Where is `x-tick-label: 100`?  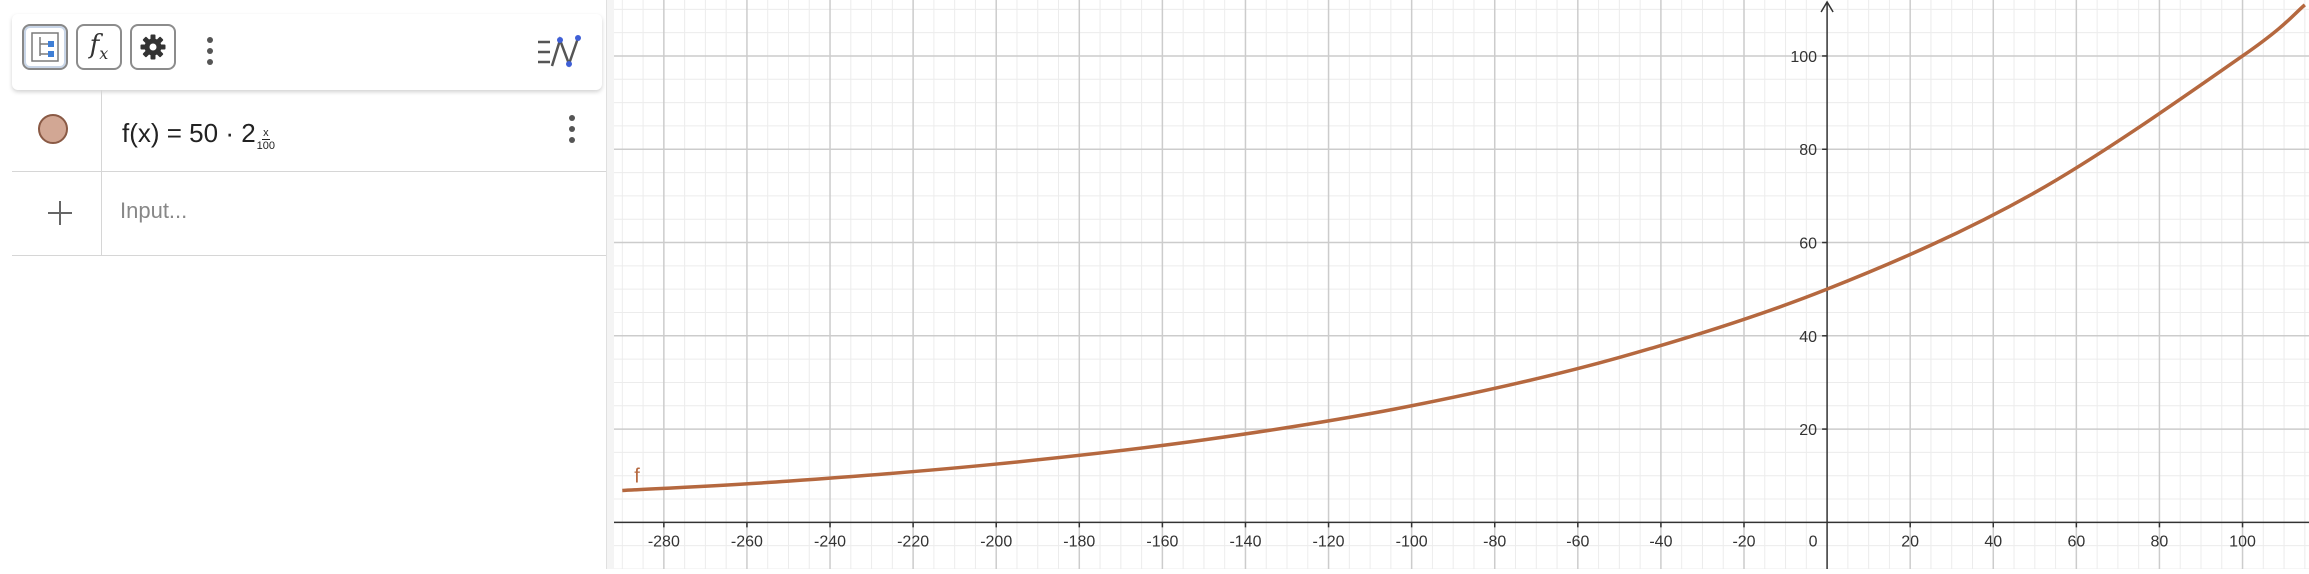
x-tick-label: 100 is located at coordinates (2242, 541).